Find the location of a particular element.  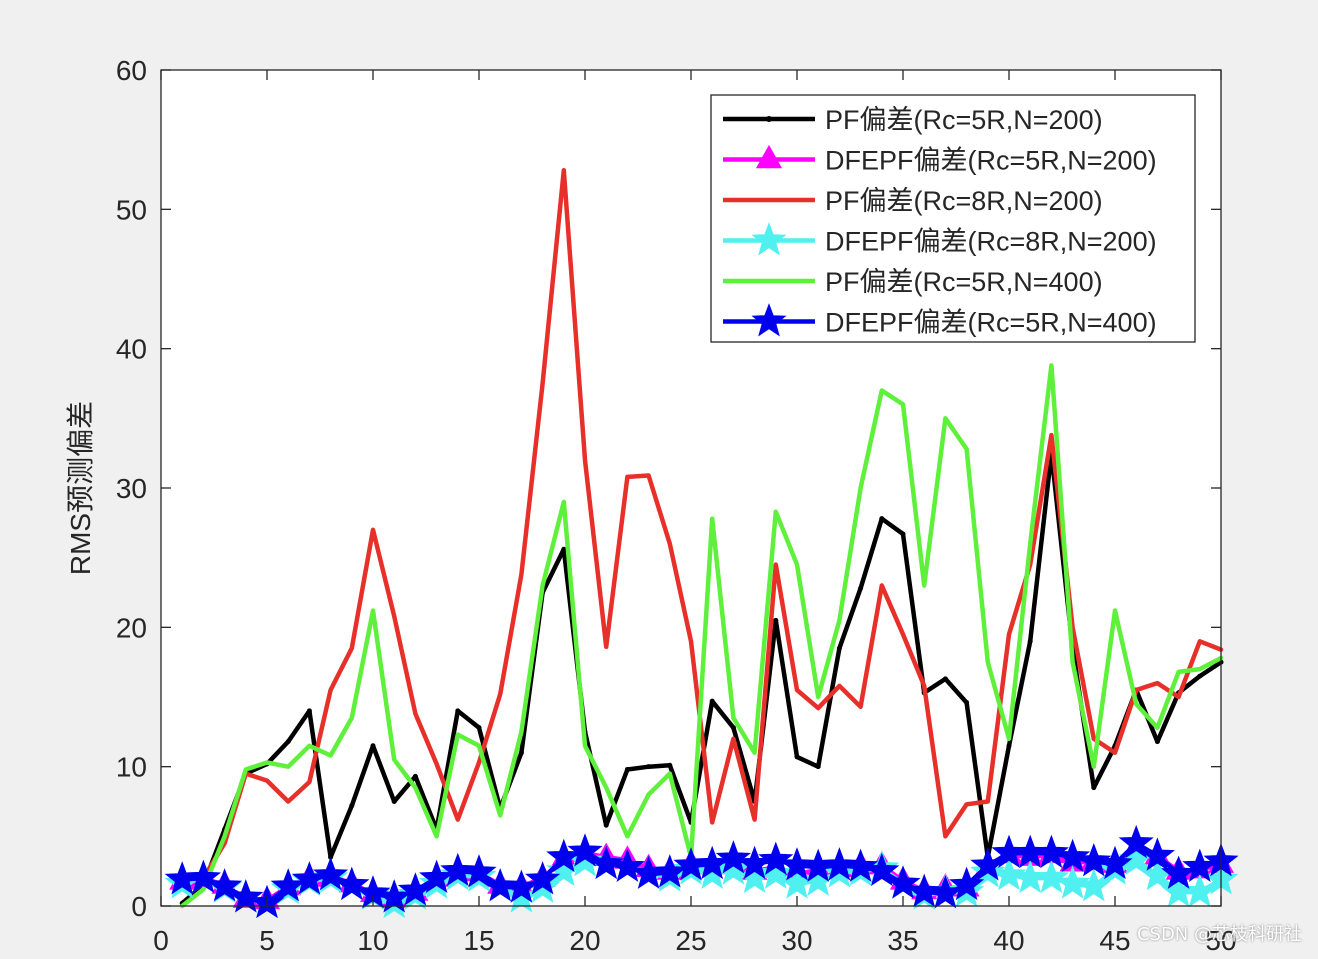

y-tick-label: 10 is located at coordinates (131, 767).